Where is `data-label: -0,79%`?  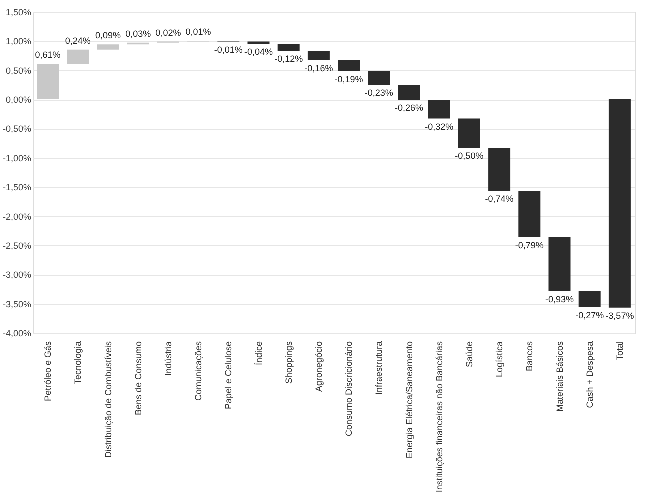
data-label: -0,79% is located at coordinates (529, 245).